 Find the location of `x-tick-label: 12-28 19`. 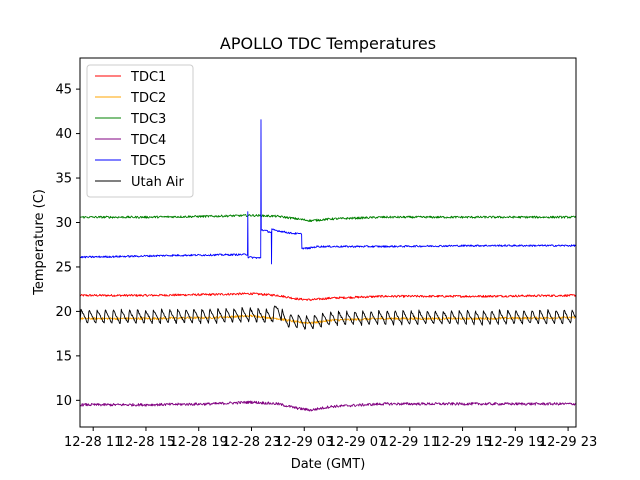

x-tick-label: 12-28 19 is located at coordinates (198, 442).